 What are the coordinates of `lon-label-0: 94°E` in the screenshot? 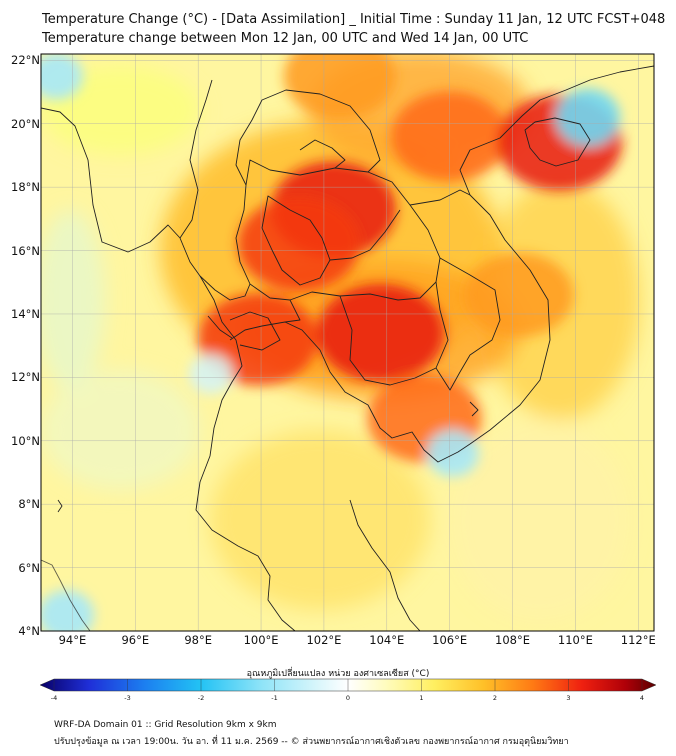 It's located at (72, 640).